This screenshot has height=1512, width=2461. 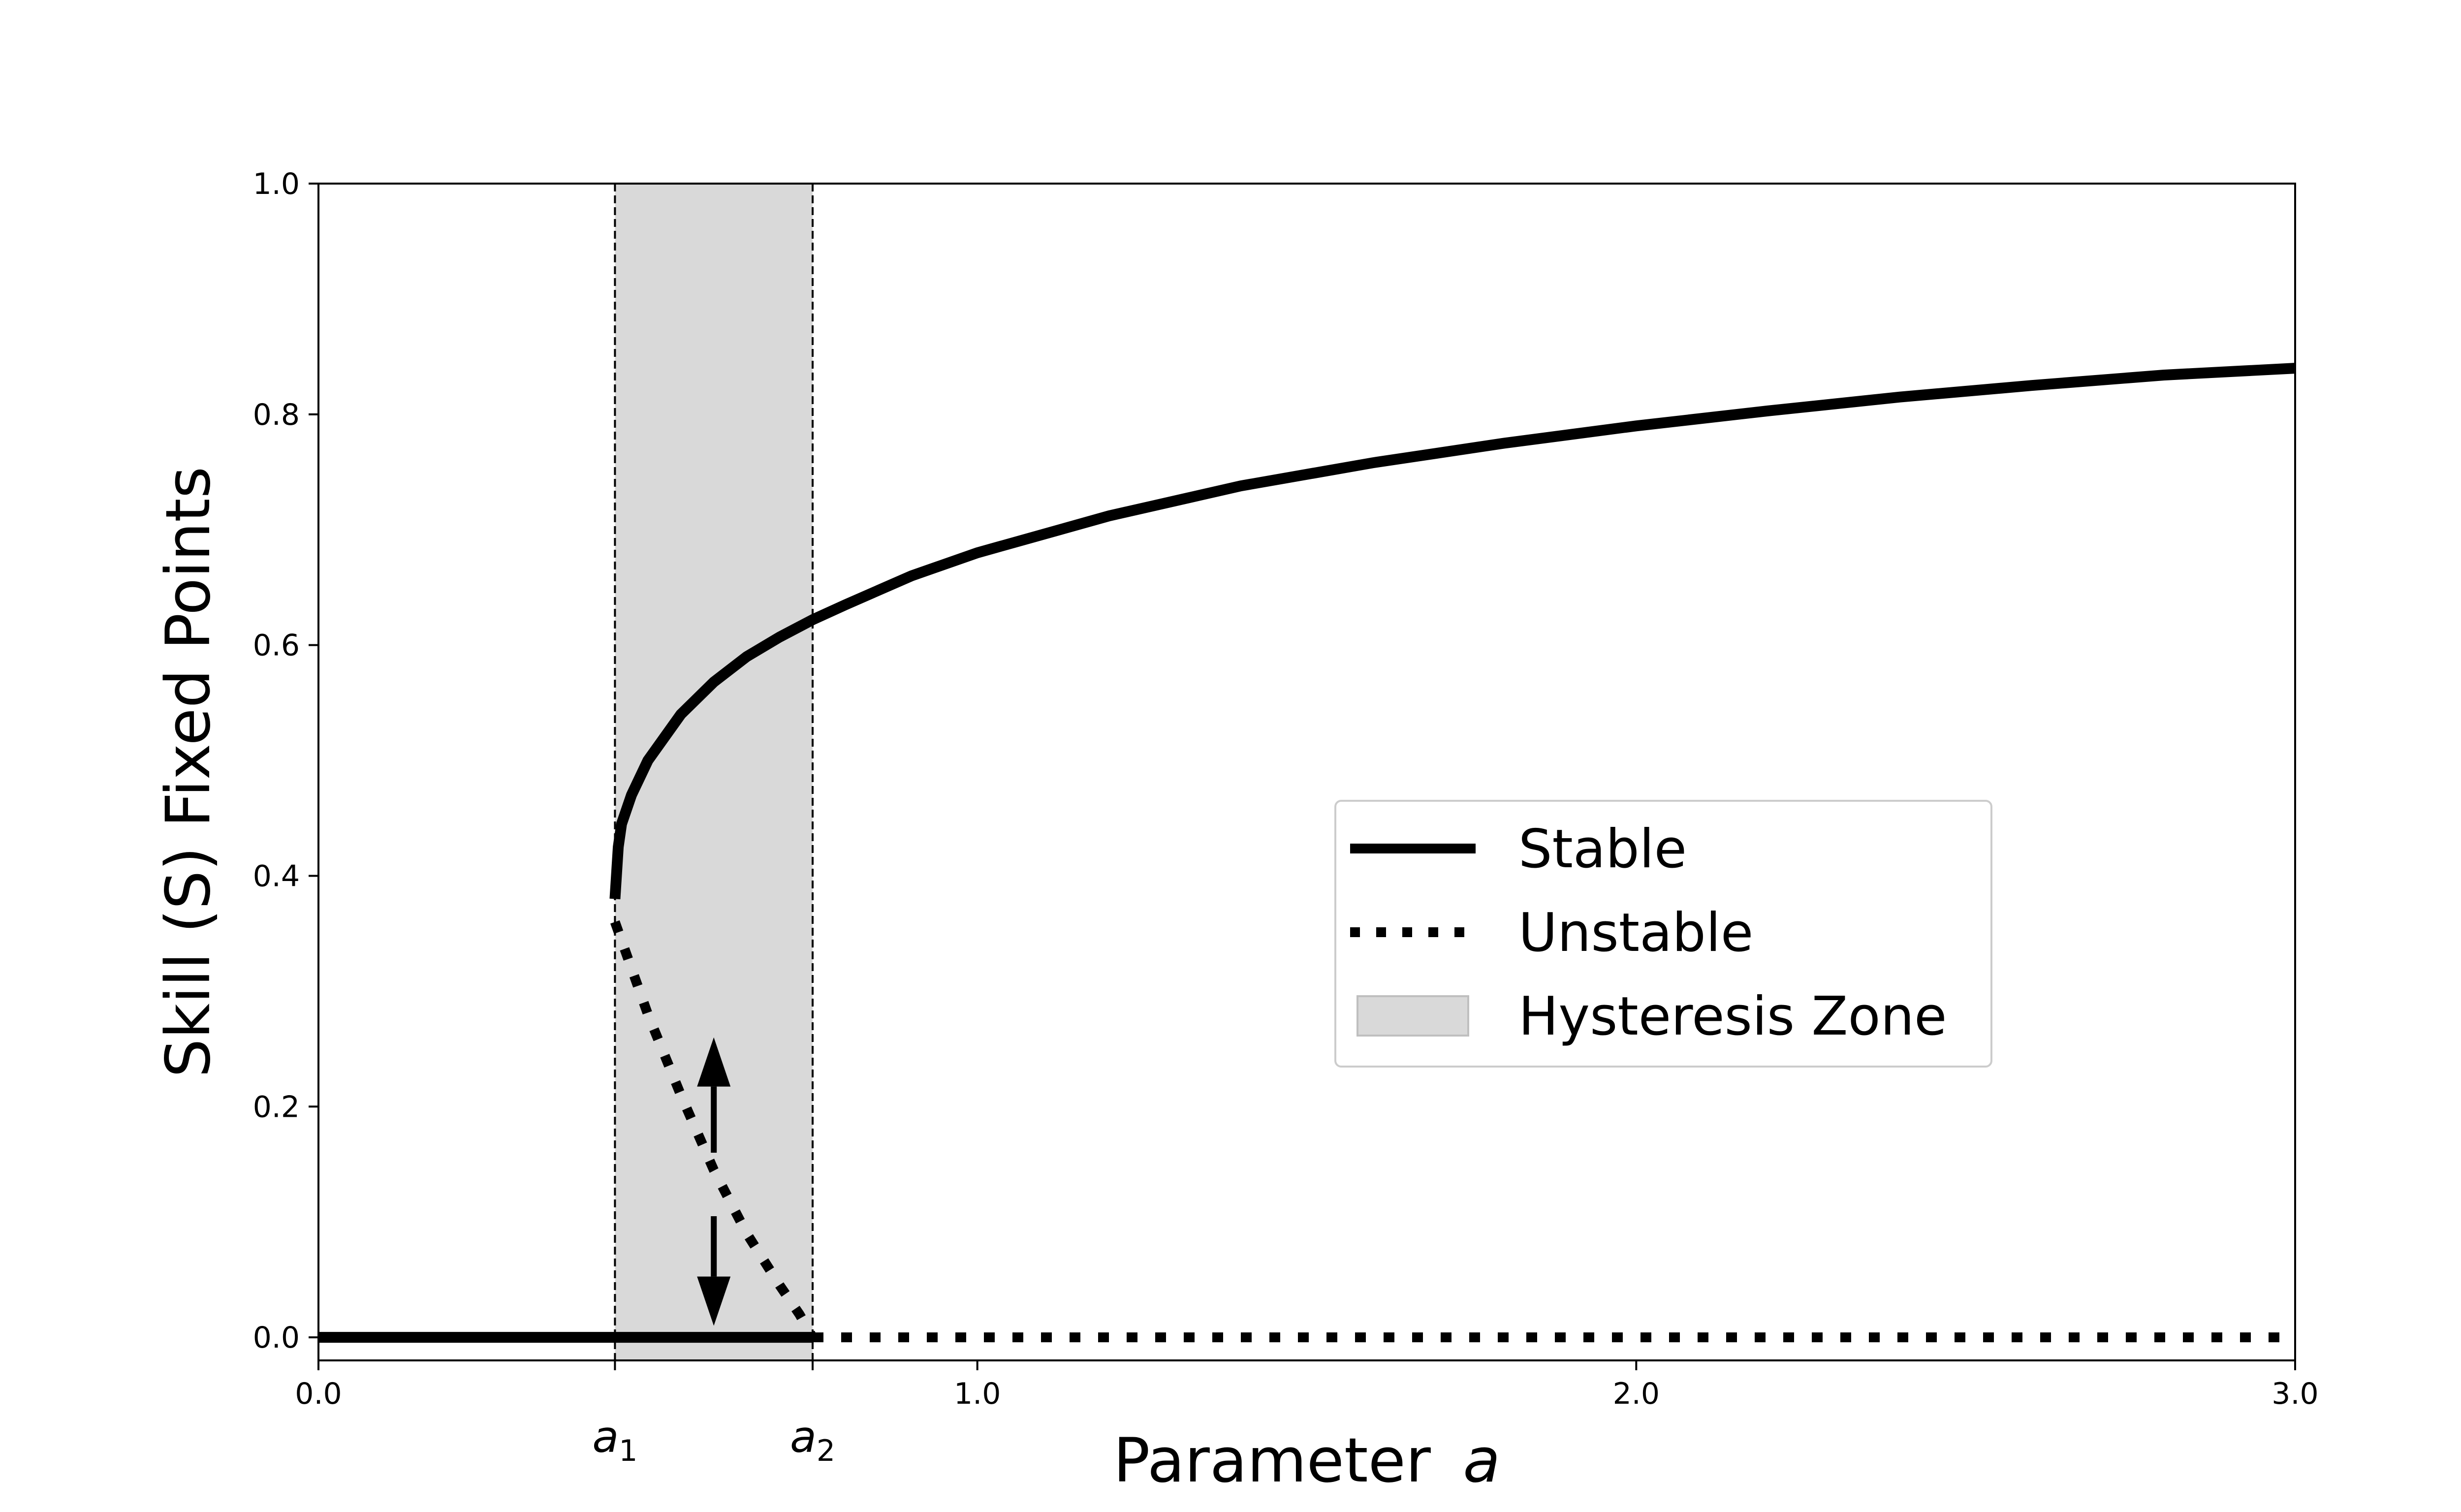 What do you see at coordinates (1635, 933) in the screenshot?
I see `legend-unstable-label: Unstable` at bounding box center [1635, 933].